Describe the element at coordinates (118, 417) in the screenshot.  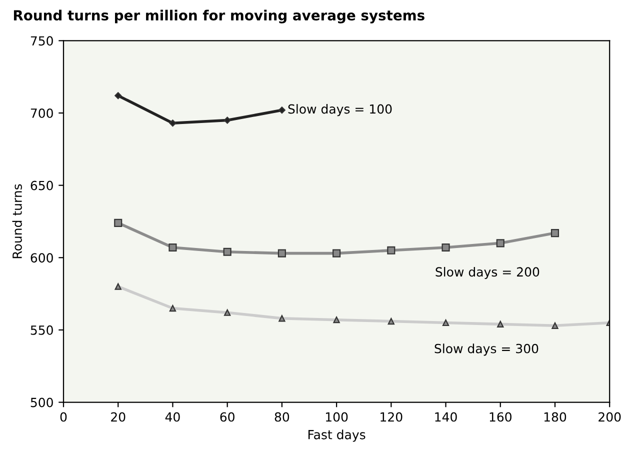
I see `x-tick-label: 20` at that location.